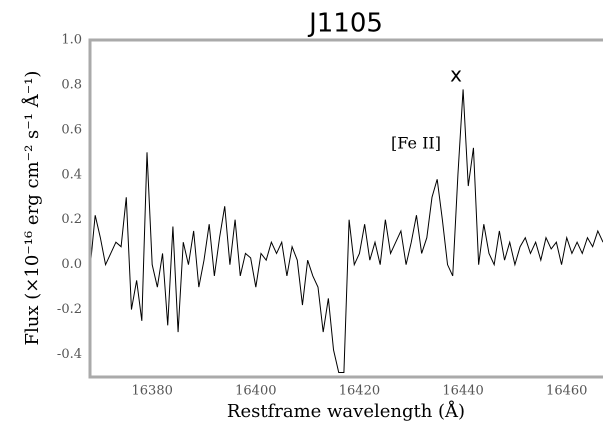 The width and height of the screenshot is (603, 432). Describe the element at coordinates (71, 219) in the screenshot. I see `y-tick-label: 0.2` at that location.